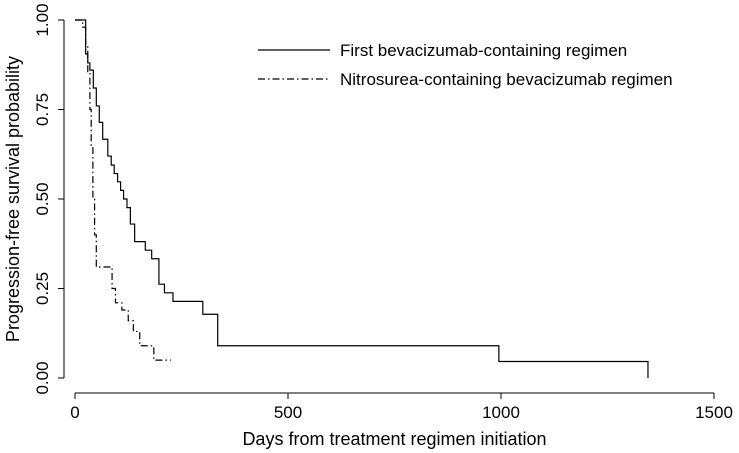  What do you see at coordinates (123, 190) in the screenshot?
I see `series-line-nitrosurea` at bounding box center [123, 190].